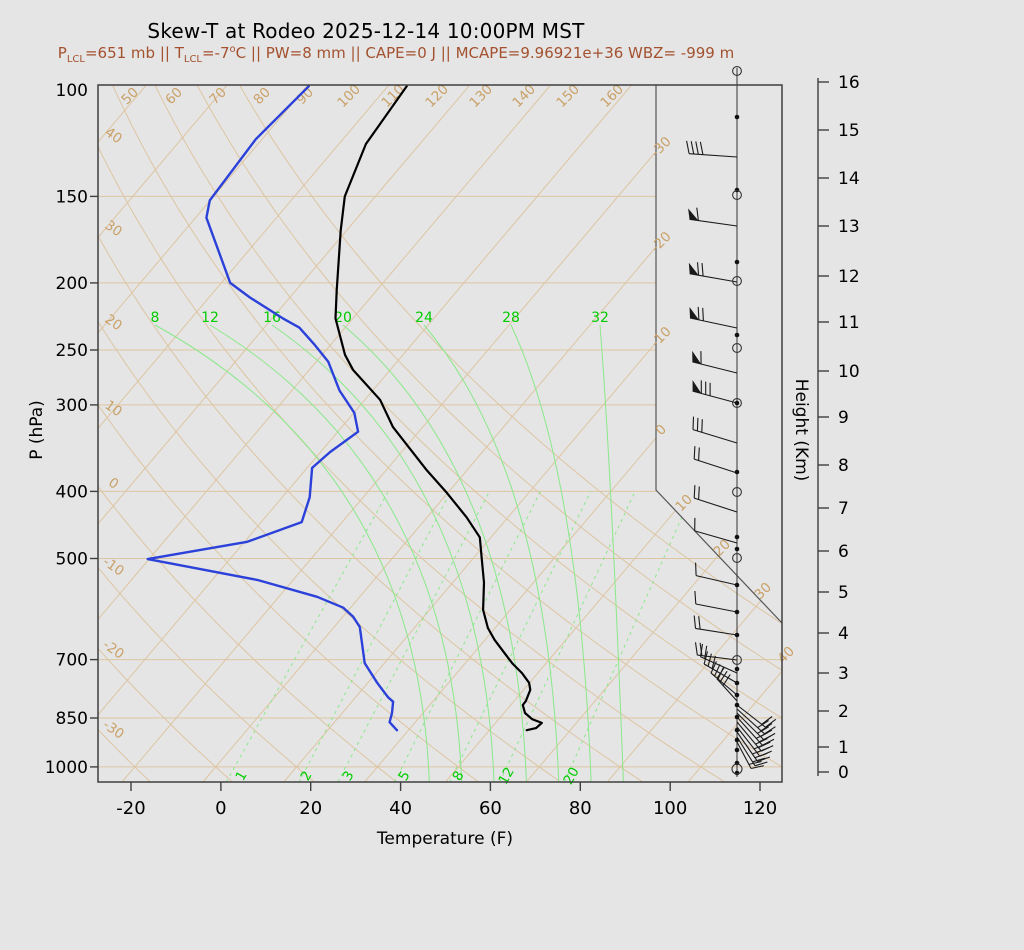 The height and width of the screenshot is (950, 1024). I want to click on height-tick-label: 10, so click(849, 372).